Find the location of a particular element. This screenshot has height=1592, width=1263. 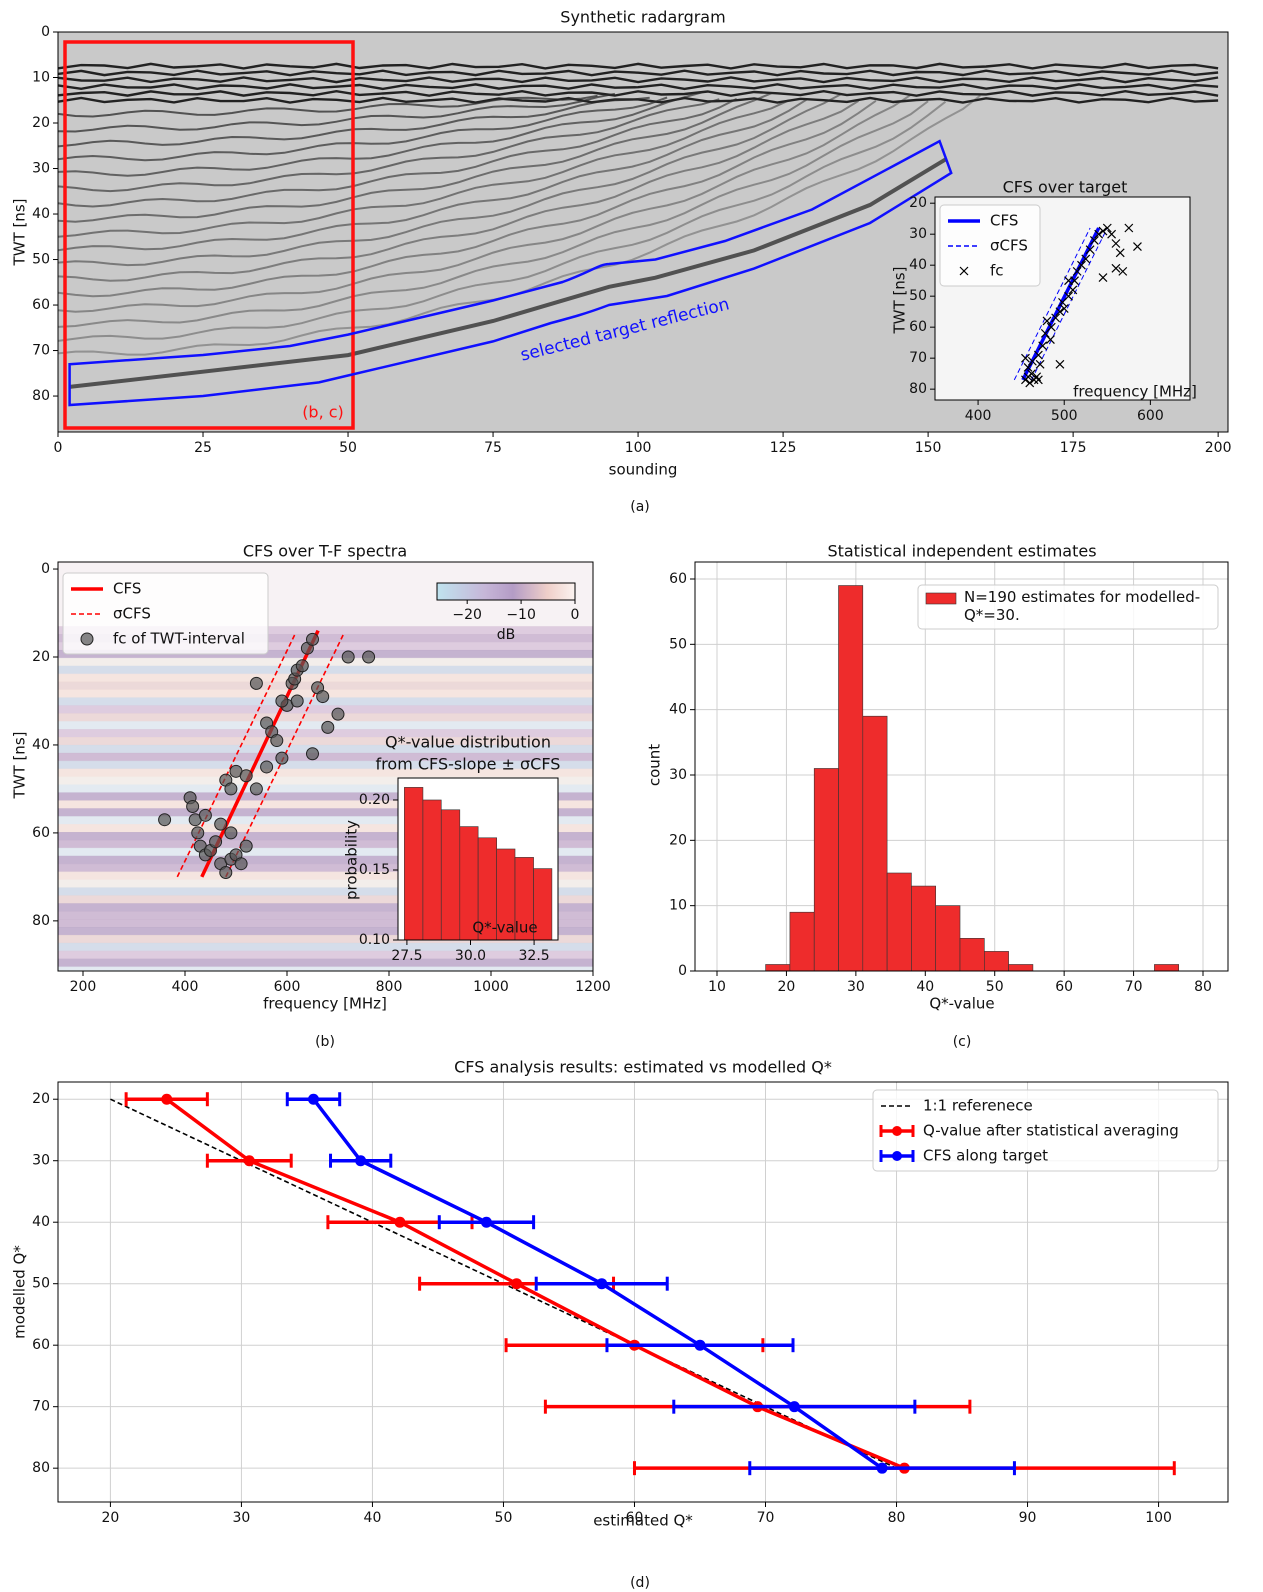

x-axis-label: Q*-value is located at coordinates (504, 928).